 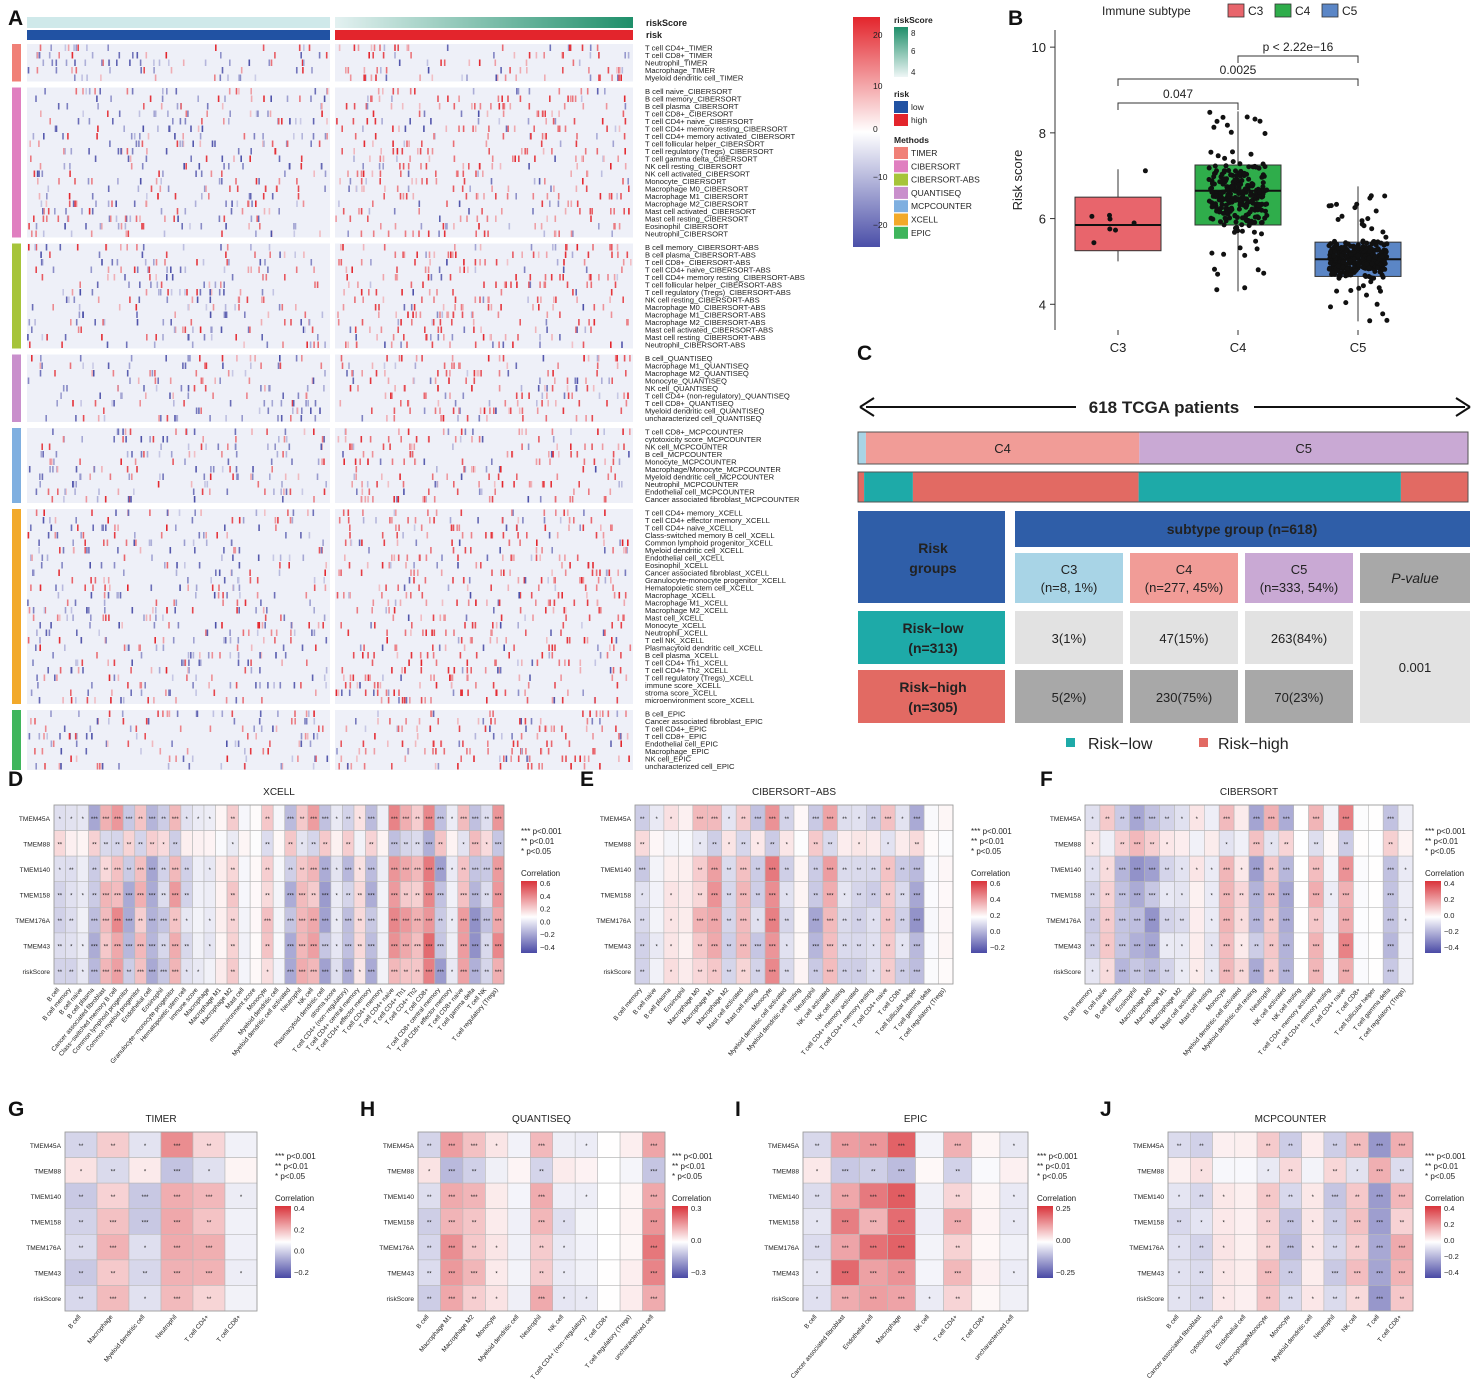 I want to click on data-cell-text: 70(23%), so click(x=1298, y=697).